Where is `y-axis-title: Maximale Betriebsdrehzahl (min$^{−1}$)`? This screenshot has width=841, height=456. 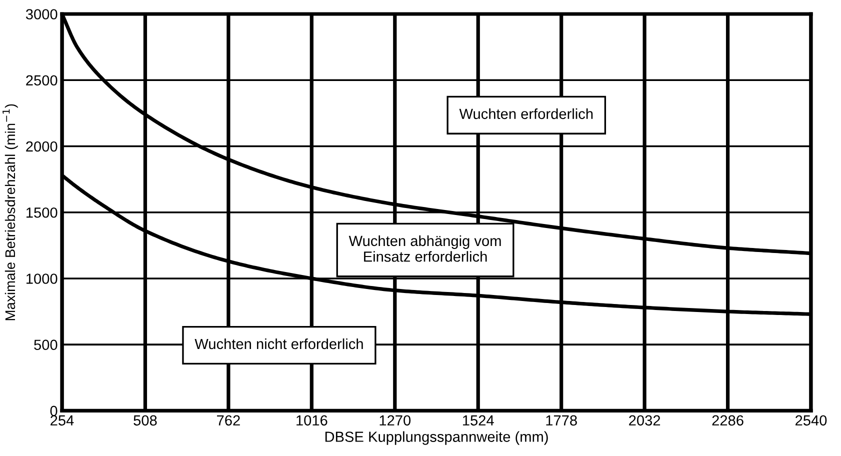
y-axis-title: Maximale Betriebsdrehzahl (min$^{−1}$) is located at coordinates (10, 212).